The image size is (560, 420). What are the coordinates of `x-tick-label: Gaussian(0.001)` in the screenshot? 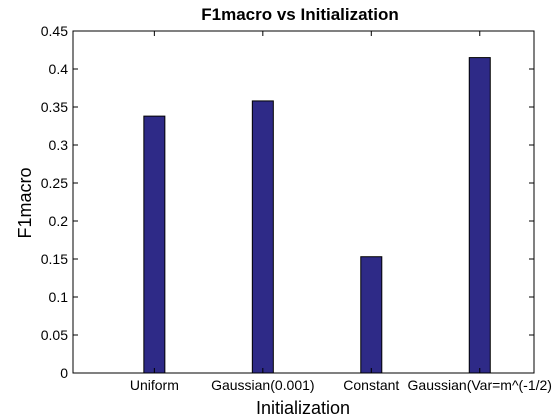 It's located at (263, 385).